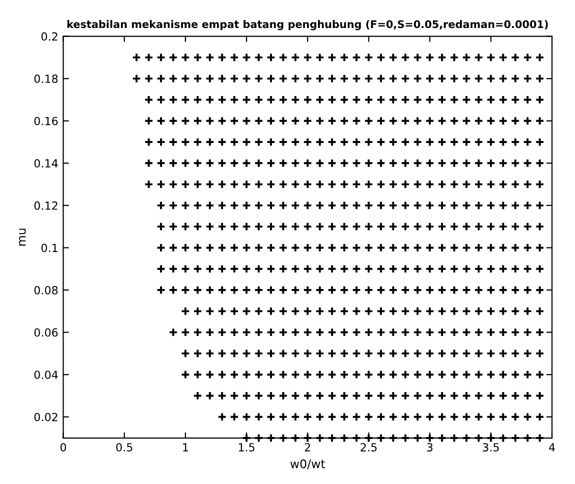  Describe the element at coordinates (185, 447) in the screenshot. I see `x-tick-label: 1` at that location.